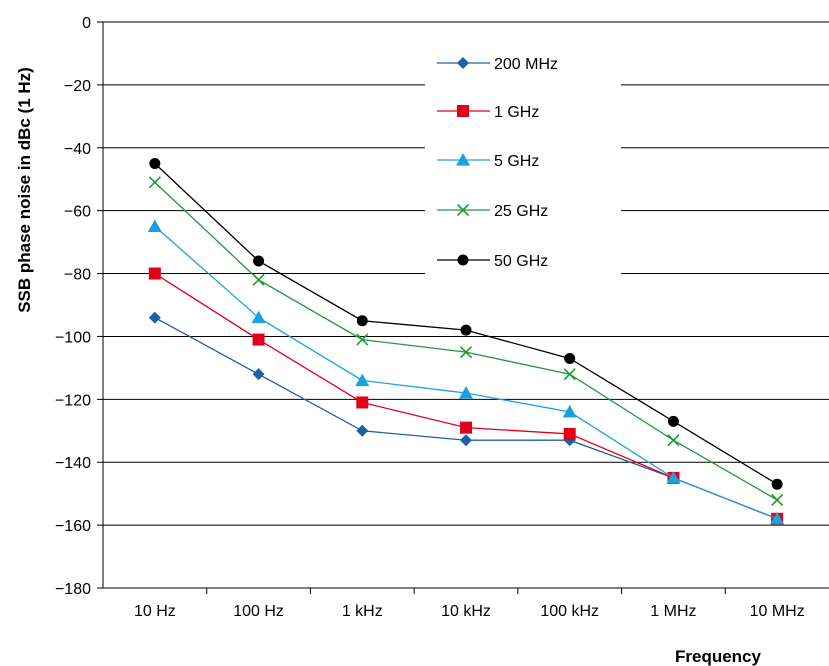 The image size is (829, 666). Describe the element at coordinates (362, 611) in the screenshot. I see `x-tick-label: 1 kHz` at that location.